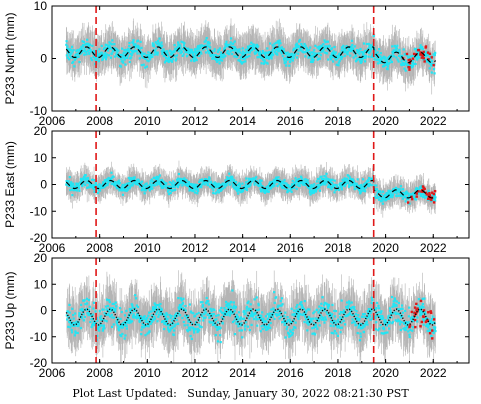  I want to click on x-tick-label: 2022, so click(433, 248).